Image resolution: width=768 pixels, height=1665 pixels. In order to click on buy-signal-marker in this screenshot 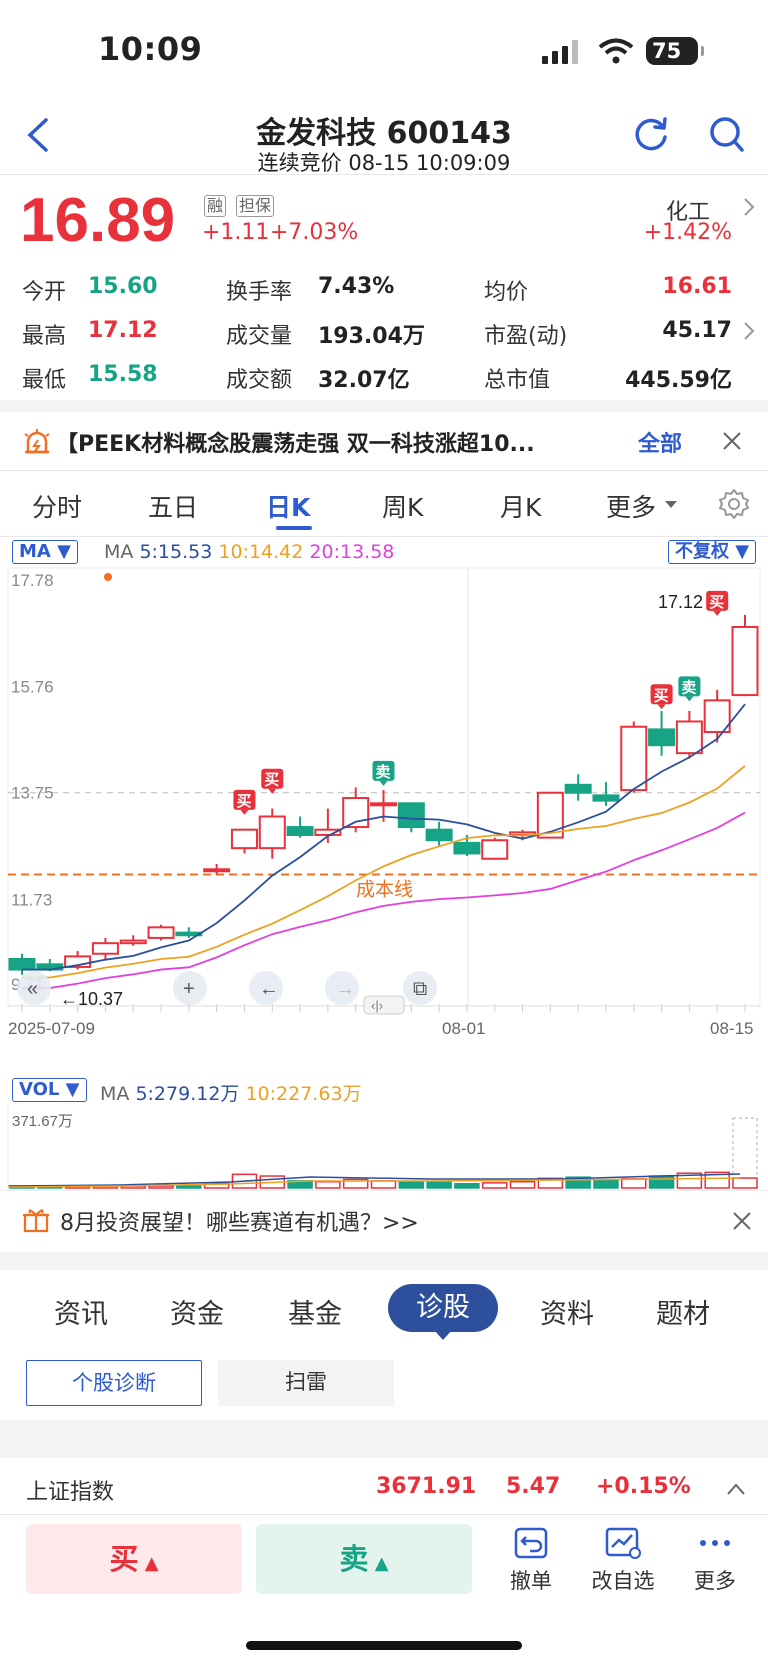, I will do `click(661, 694)`.